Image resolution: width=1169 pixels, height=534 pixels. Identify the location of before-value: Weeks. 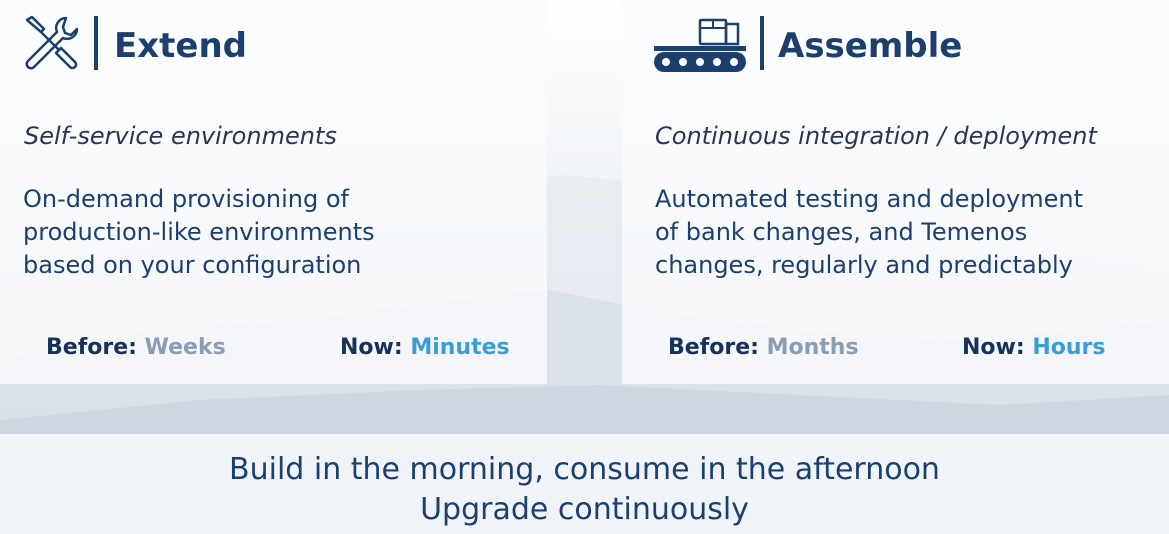
(185, 347).